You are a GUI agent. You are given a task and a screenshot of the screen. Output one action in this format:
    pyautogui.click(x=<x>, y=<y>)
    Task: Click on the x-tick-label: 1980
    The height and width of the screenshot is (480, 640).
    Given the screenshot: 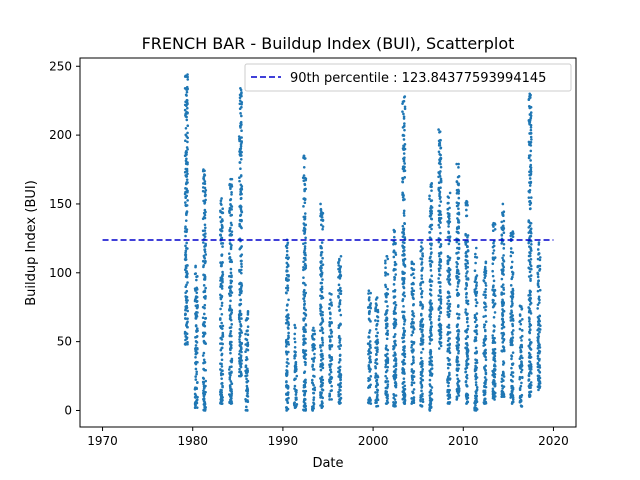 What is the action you would take?
    pyautogui.click(x=192, y=441)
    